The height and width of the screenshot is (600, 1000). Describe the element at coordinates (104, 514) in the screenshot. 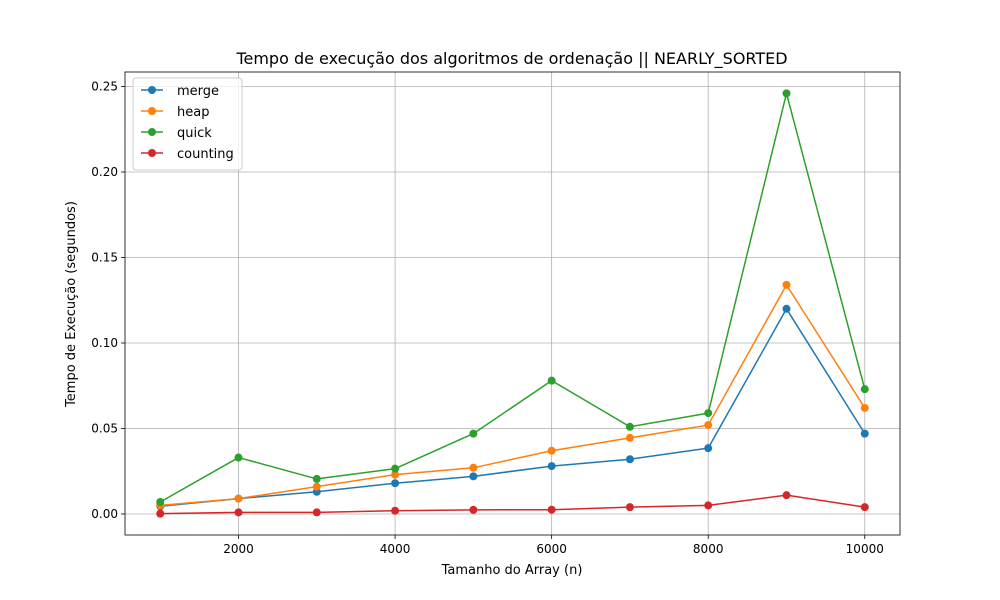

I see `y-tick-label: 0.00` at that location.